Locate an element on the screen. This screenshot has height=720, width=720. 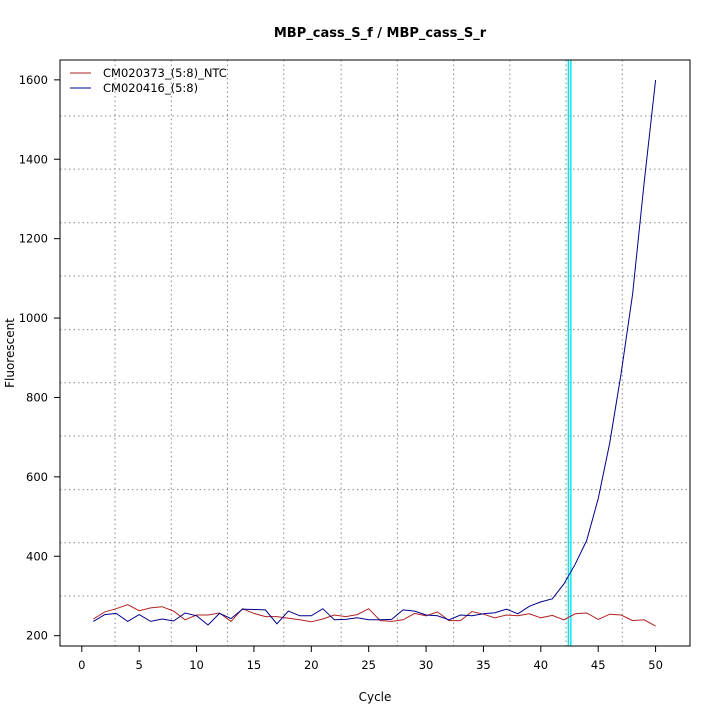
x-tick-label: 45 is located at coordinates (598, 665).